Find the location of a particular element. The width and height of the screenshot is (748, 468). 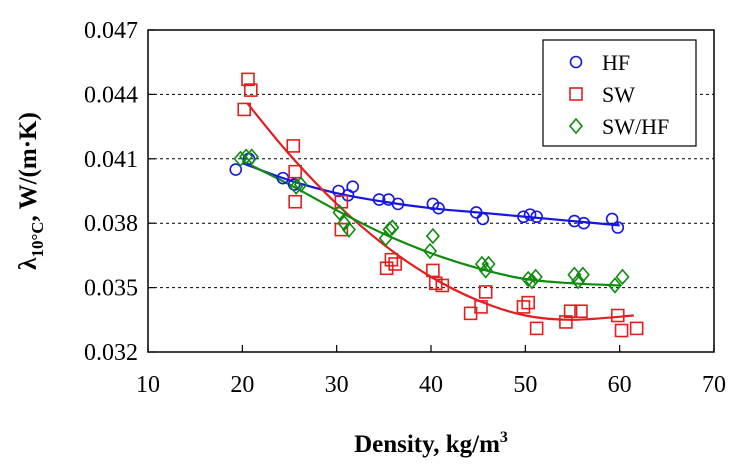

x-tick-label: 70 is located at coordinates (714, 385).